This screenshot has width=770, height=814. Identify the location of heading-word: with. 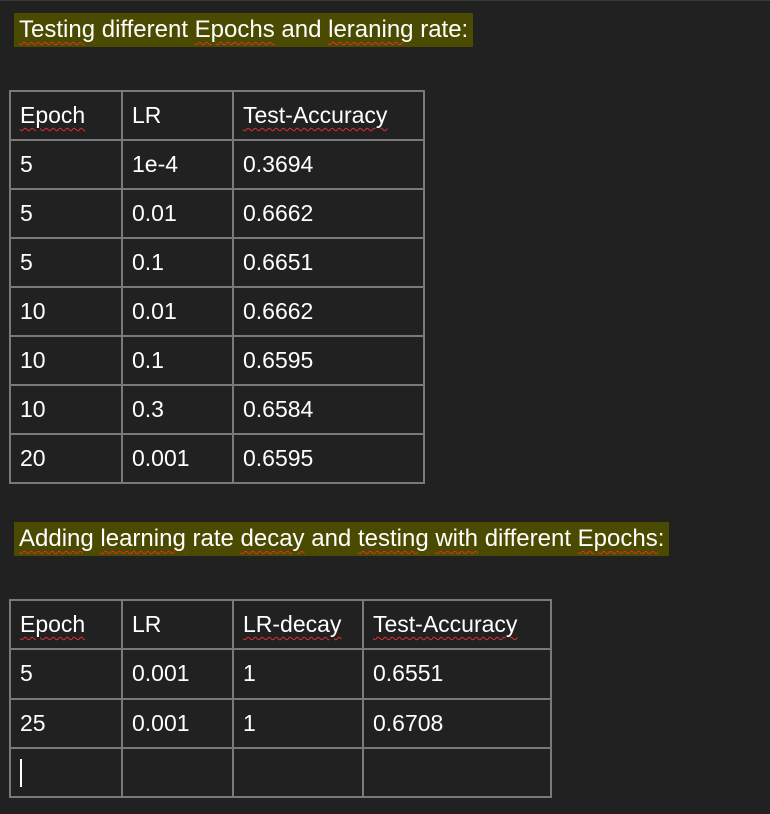
(457, 538).